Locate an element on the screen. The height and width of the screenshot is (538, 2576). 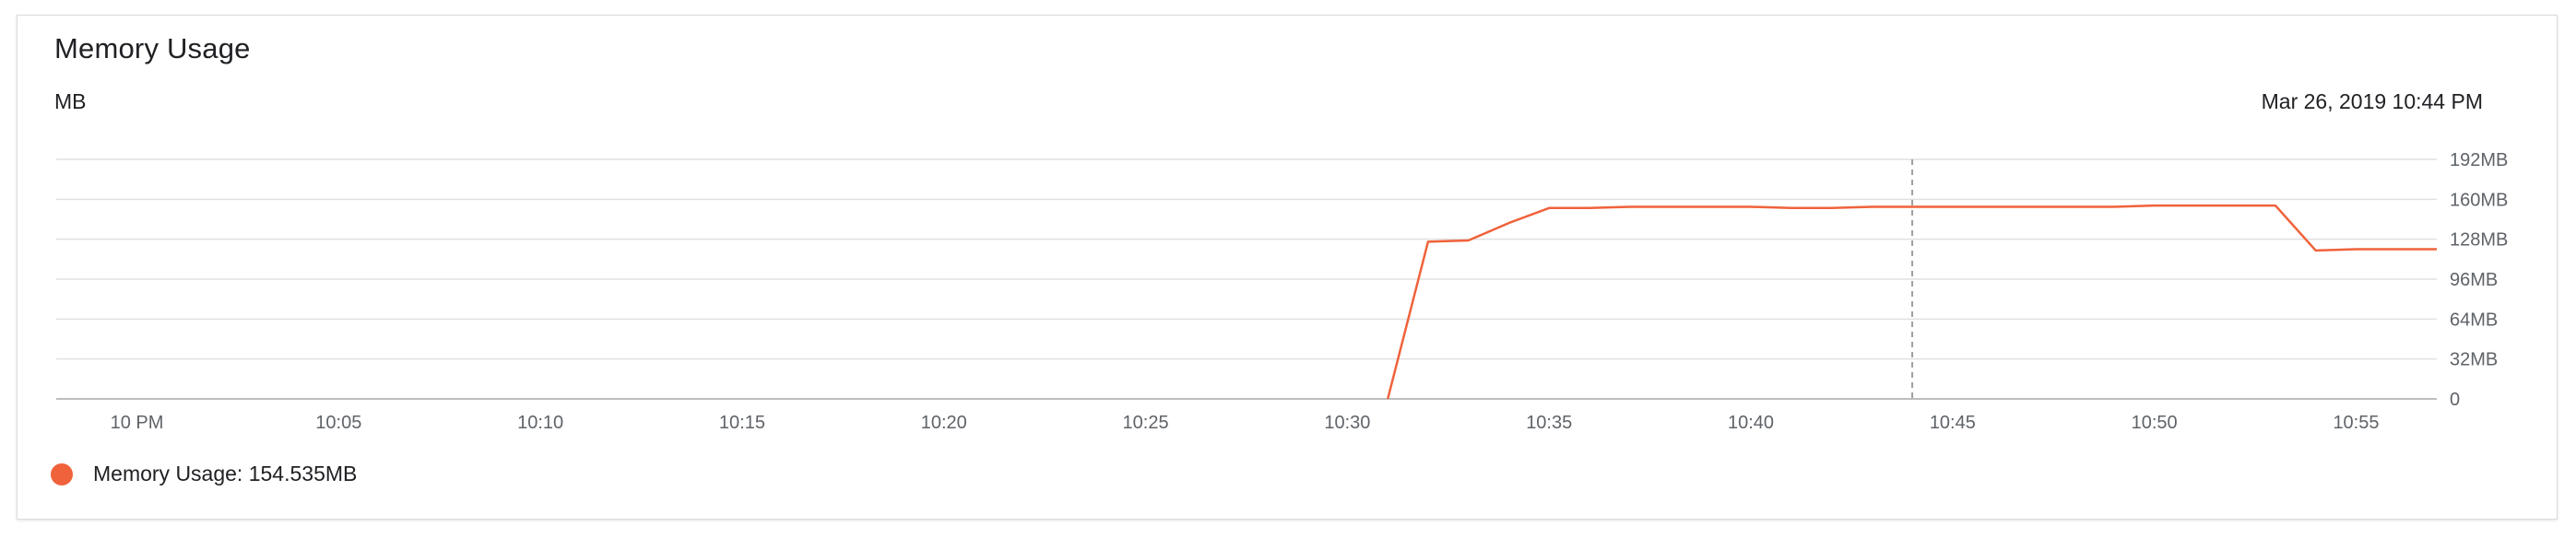
hover-timestamp: Mar 26, 2019 10:44 PM is located at coordinates (2372, 101).